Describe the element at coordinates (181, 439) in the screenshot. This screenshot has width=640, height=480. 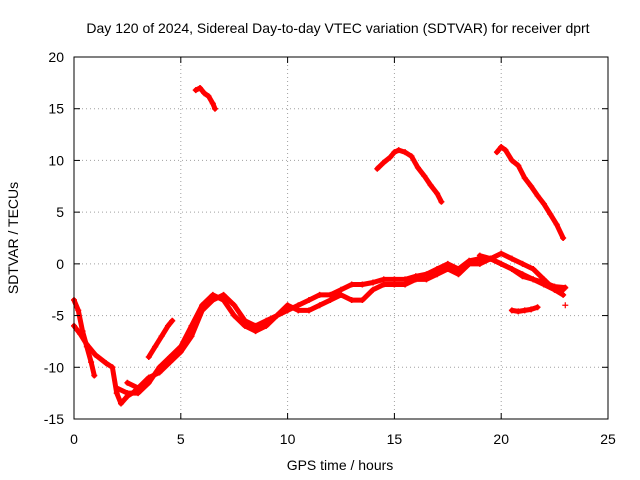
I see `x-tick-label: 5` at that location.